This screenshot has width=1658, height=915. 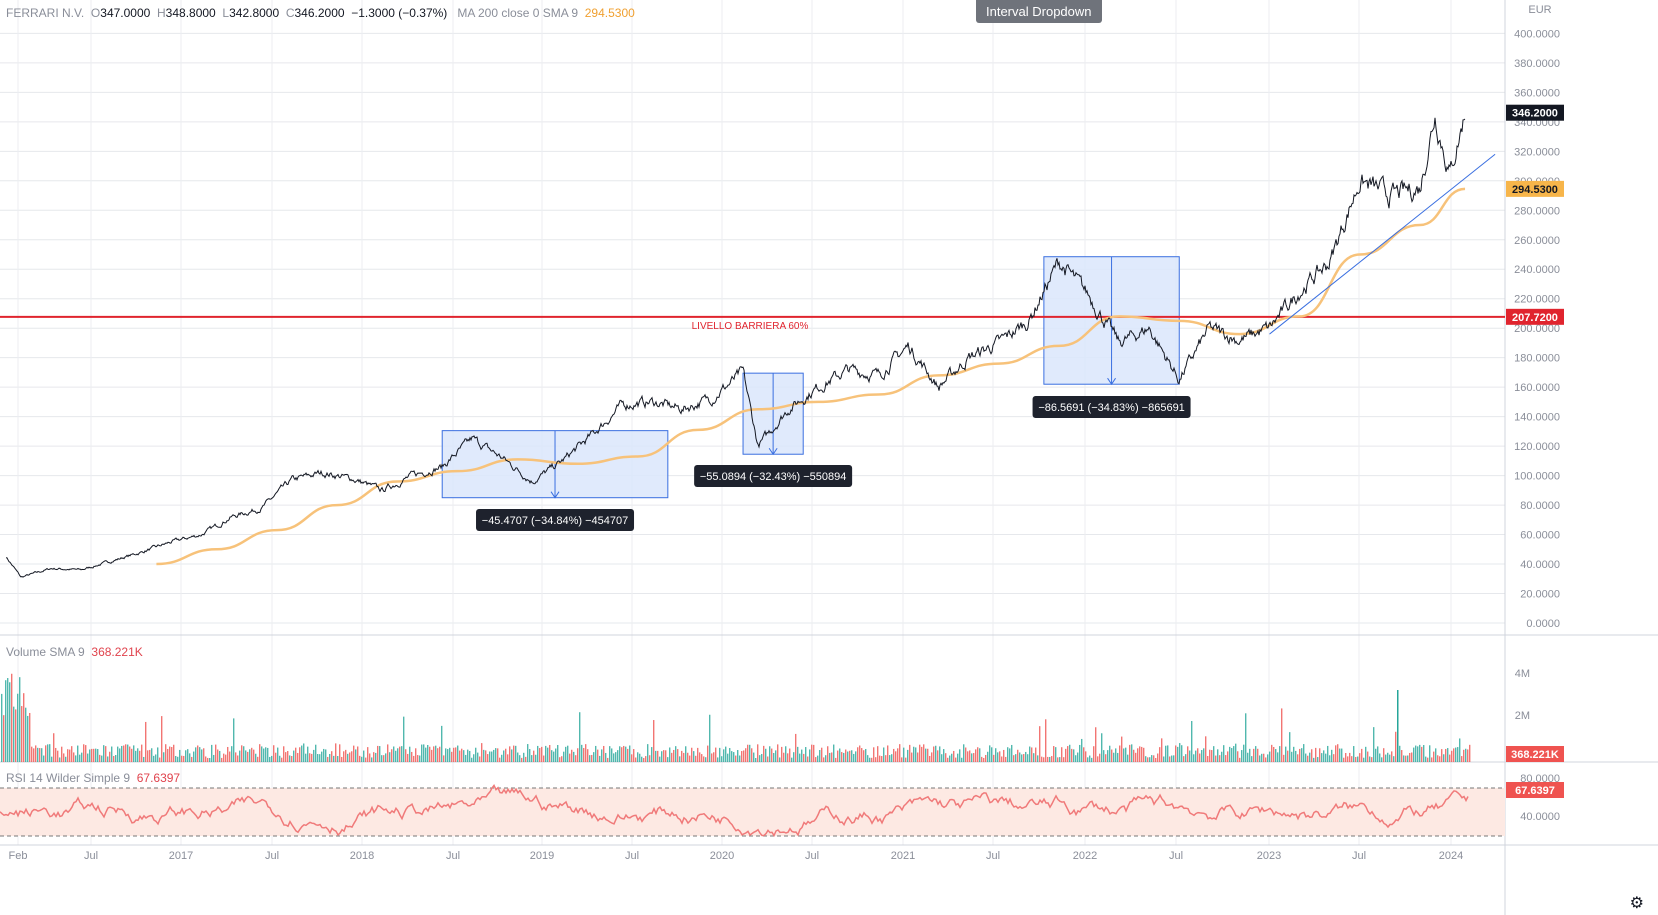 I want to click on interval-dropdown-button: Interval Dropdown, so click(x=1039, y=11).